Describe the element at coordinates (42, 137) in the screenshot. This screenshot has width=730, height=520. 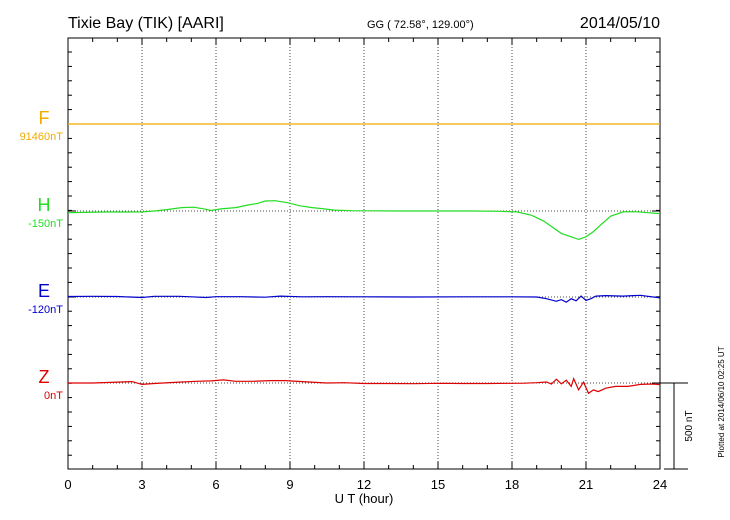
I see `series-baseline-f: 91460nT` at that location.